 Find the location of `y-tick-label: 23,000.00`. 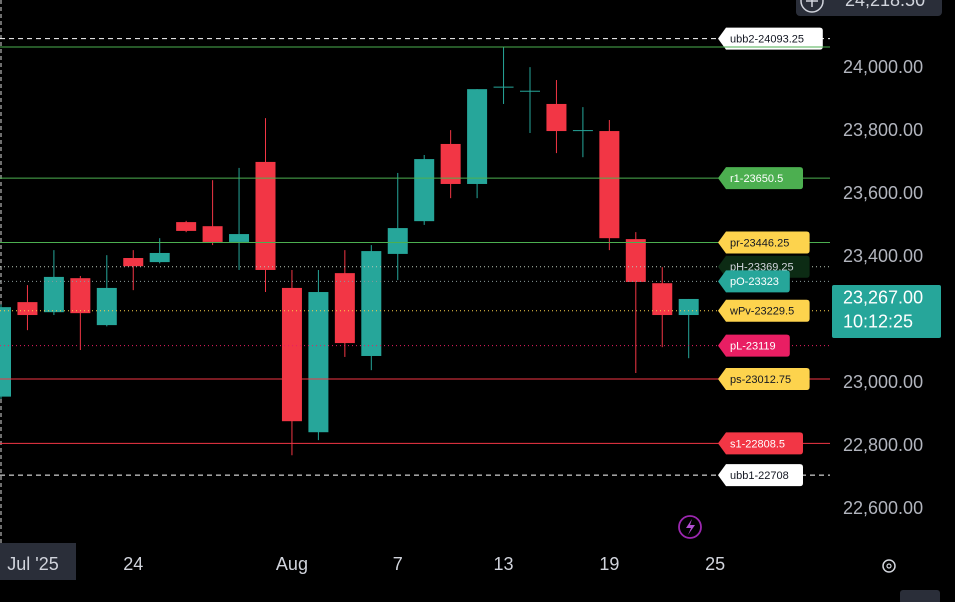

y-tick-label: 23,000.00 is located at coordinates (883, 382).